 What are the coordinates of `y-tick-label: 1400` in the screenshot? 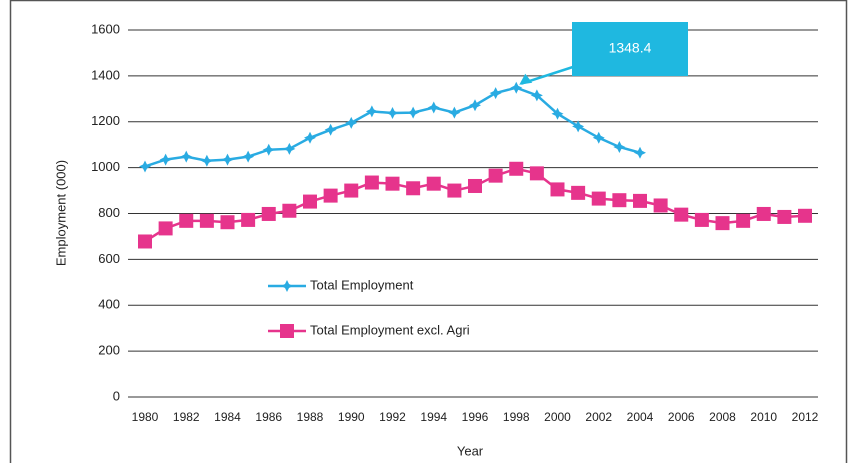 It's located at (105, 74).